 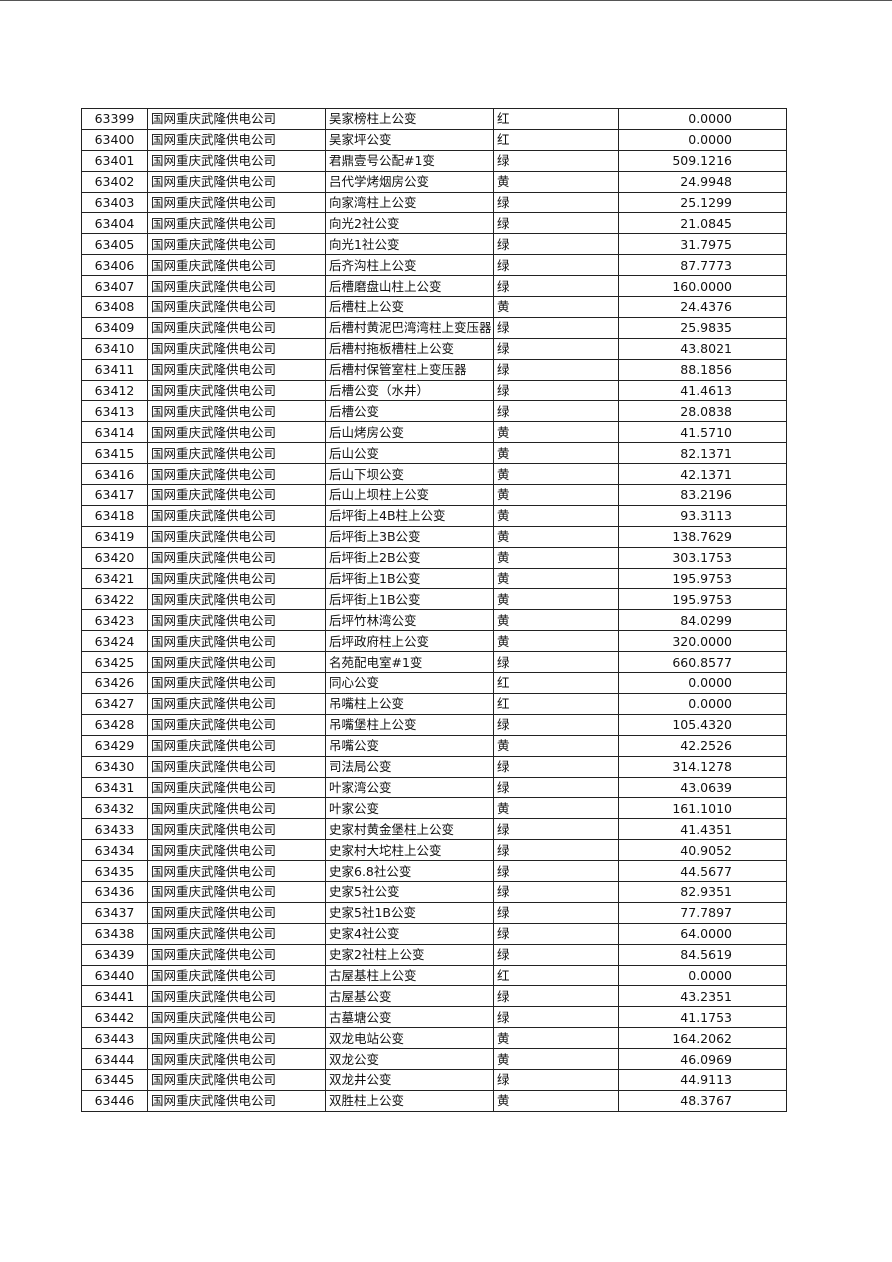 What do you see at coordinates (409, 202) in the screenshot?
I see `station-cell: 向家湾柱上公变` at bounding box center [409, 202].